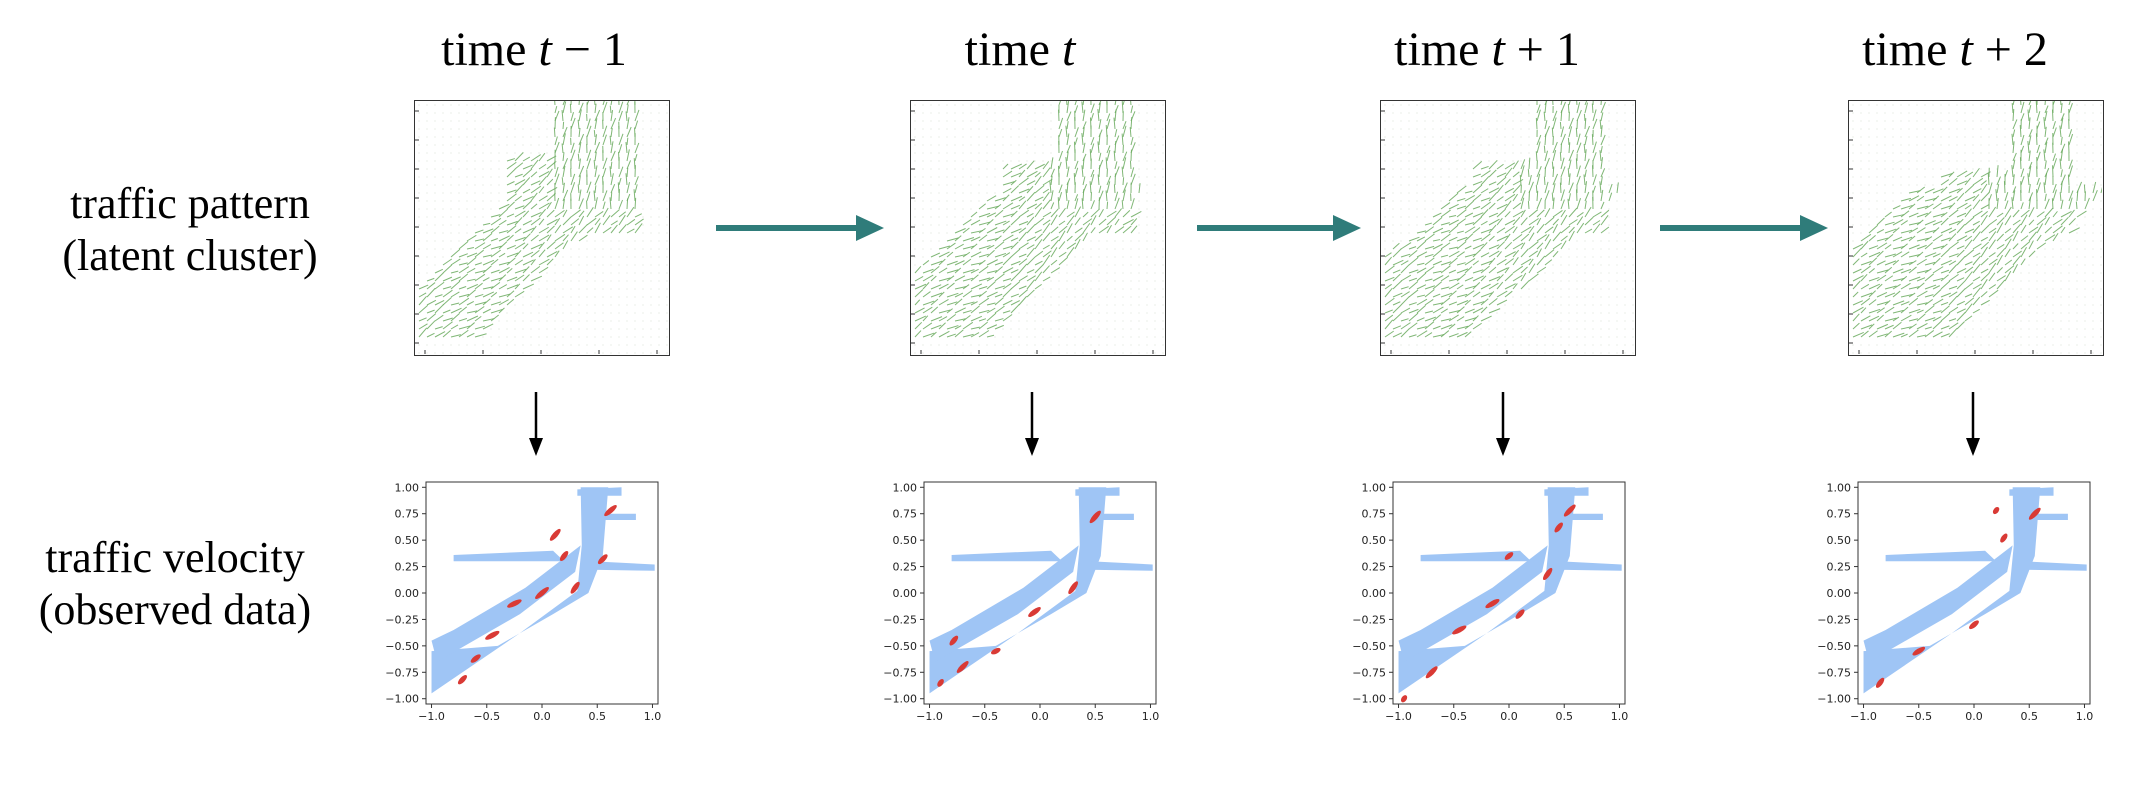 Image resolution: width=2152 pixels, height=788 pixels. Describe the element at coordinates (175, 557) in the screenshot. I see `velocity-label-line1: traffic velocity` at that location.